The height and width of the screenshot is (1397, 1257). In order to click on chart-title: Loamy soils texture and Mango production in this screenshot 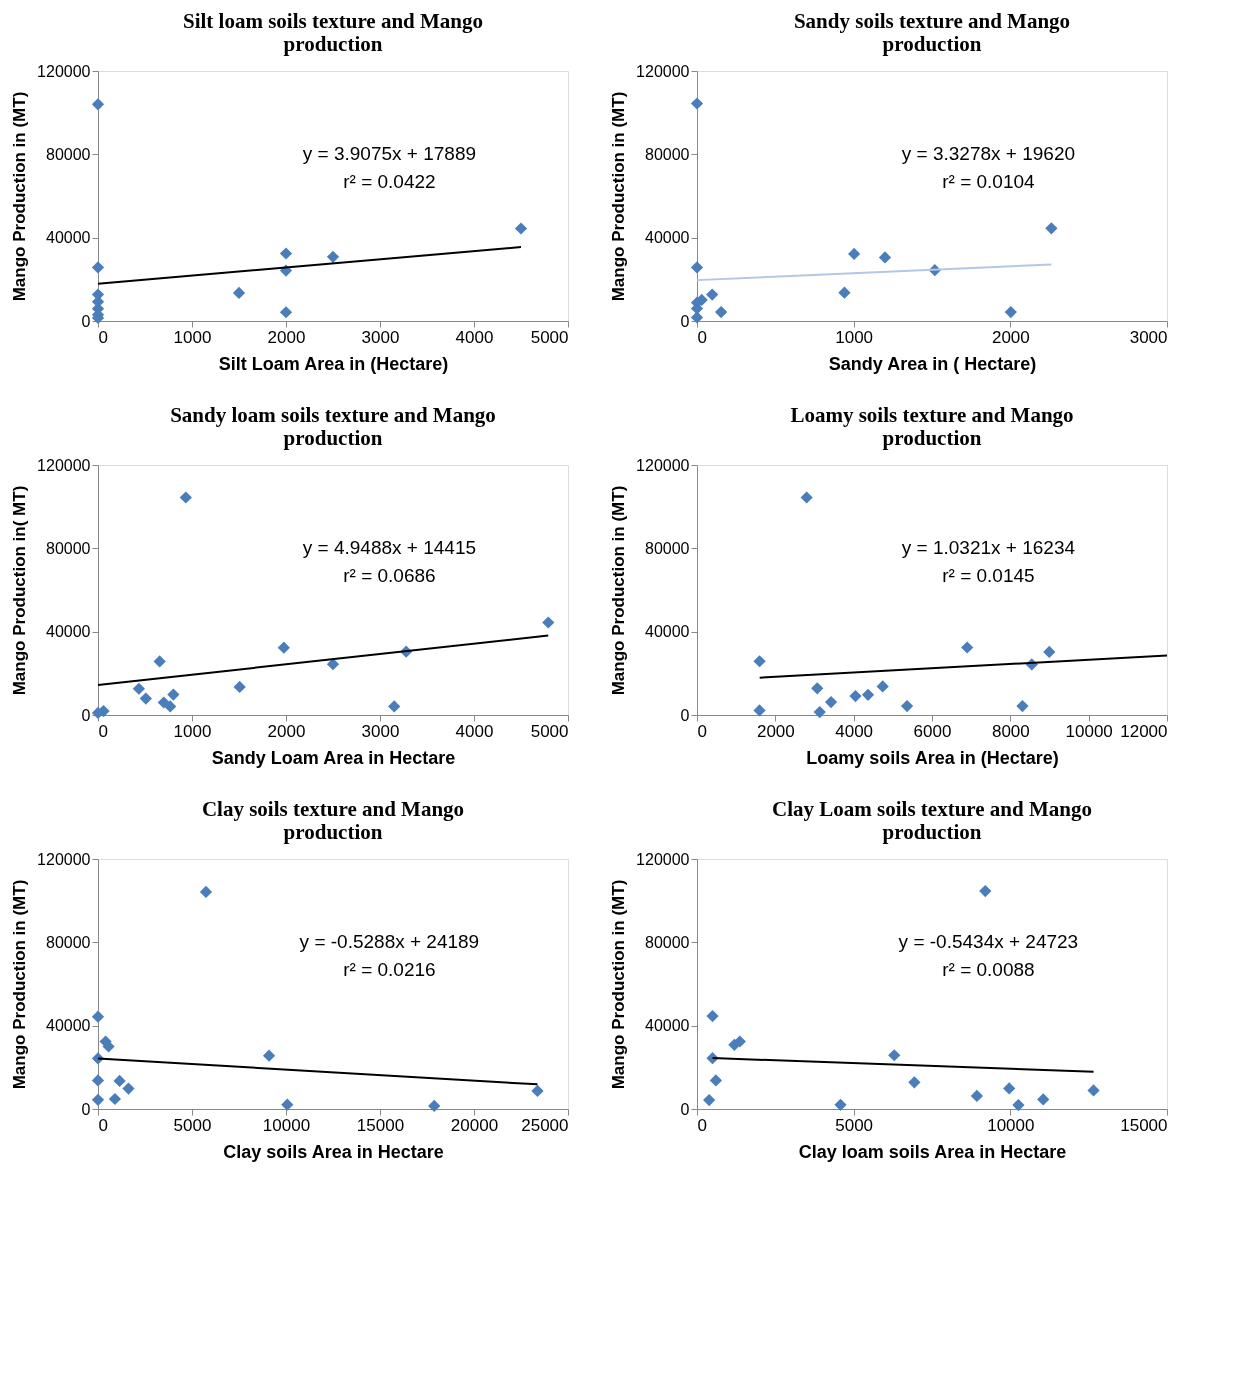, I will do `click(932, 426)`.